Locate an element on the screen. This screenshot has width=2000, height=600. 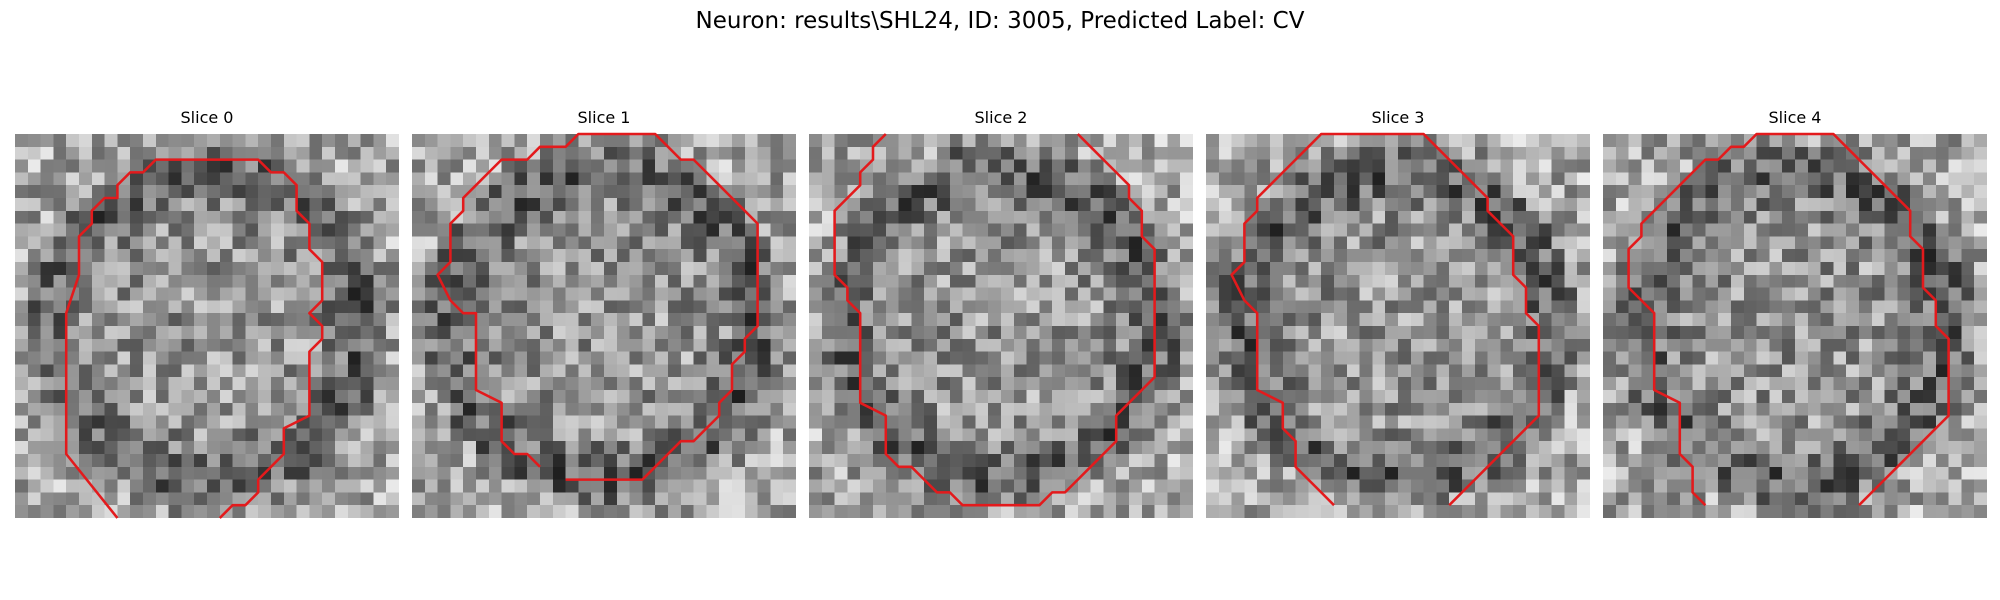
slice-panel-2: Slice 2 is located at coordinates (1001, 313).